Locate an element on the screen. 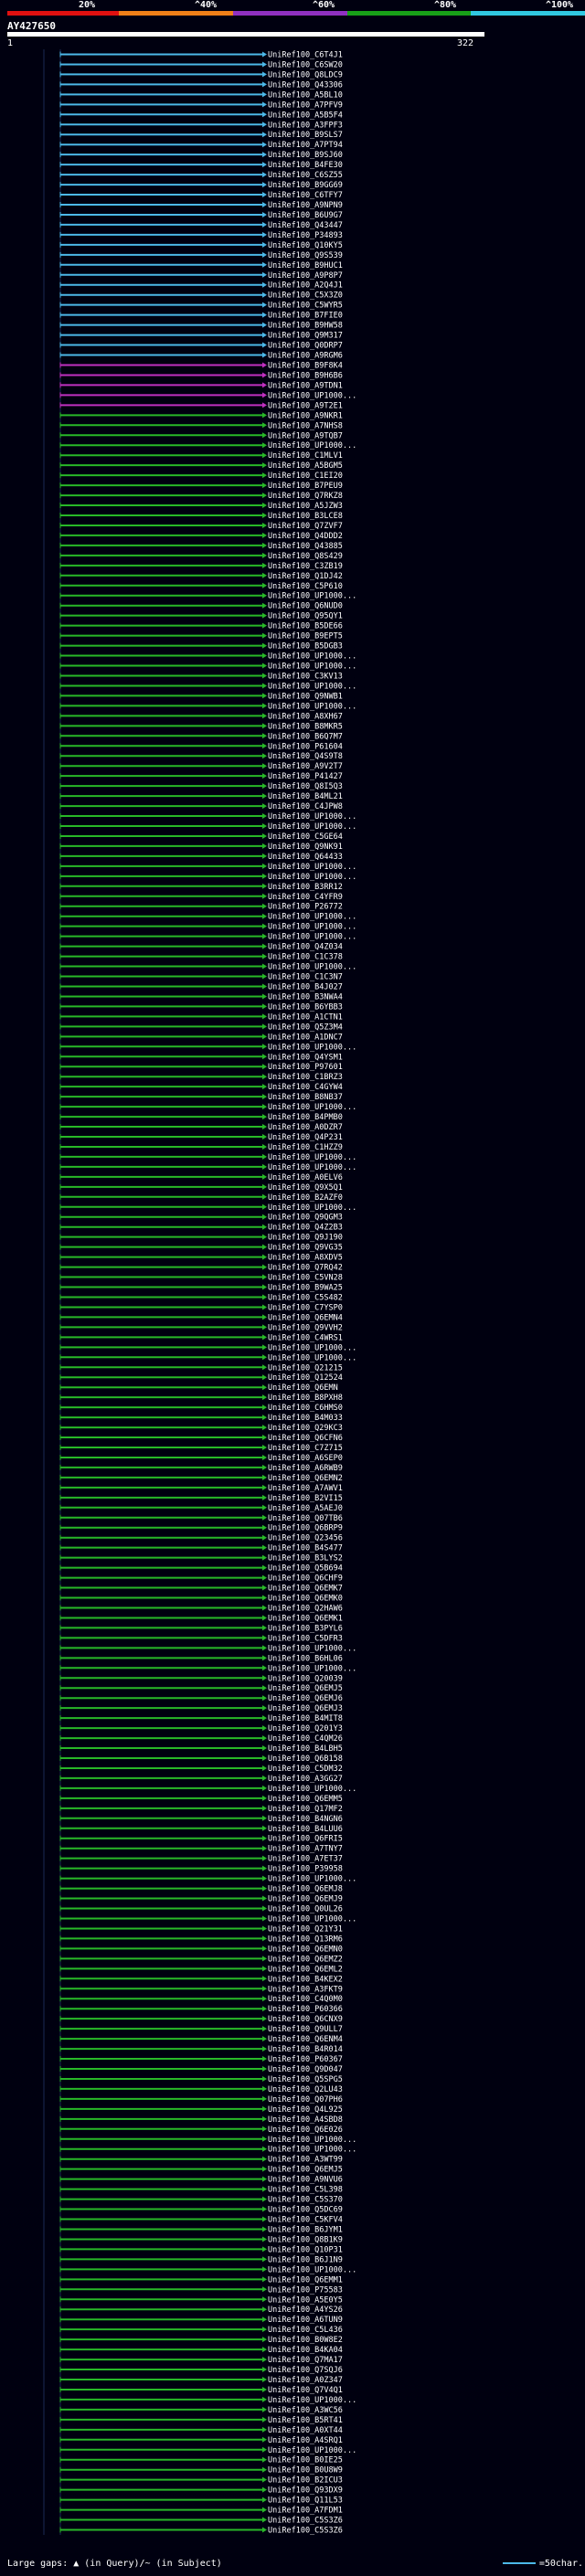 This screenshot has height=2576, width=585. subject-label: UniRef100_B4ML21 is located at coordinates (305, 796).